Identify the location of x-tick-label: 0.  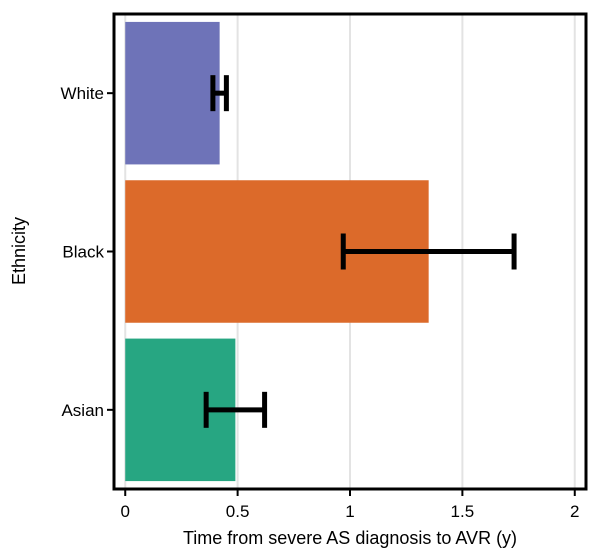
(125, 511).